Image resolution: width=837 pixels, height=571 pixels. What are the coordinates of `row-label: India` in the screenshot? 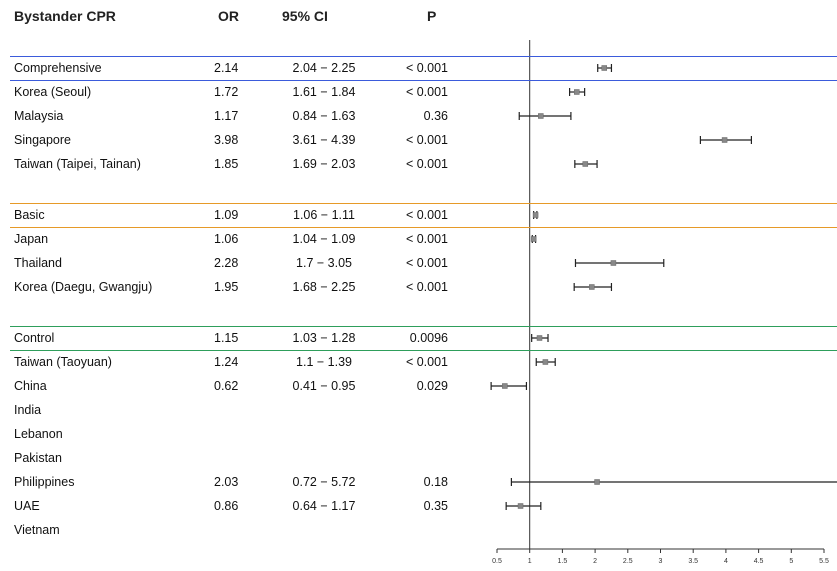 It's located at (28, 410).